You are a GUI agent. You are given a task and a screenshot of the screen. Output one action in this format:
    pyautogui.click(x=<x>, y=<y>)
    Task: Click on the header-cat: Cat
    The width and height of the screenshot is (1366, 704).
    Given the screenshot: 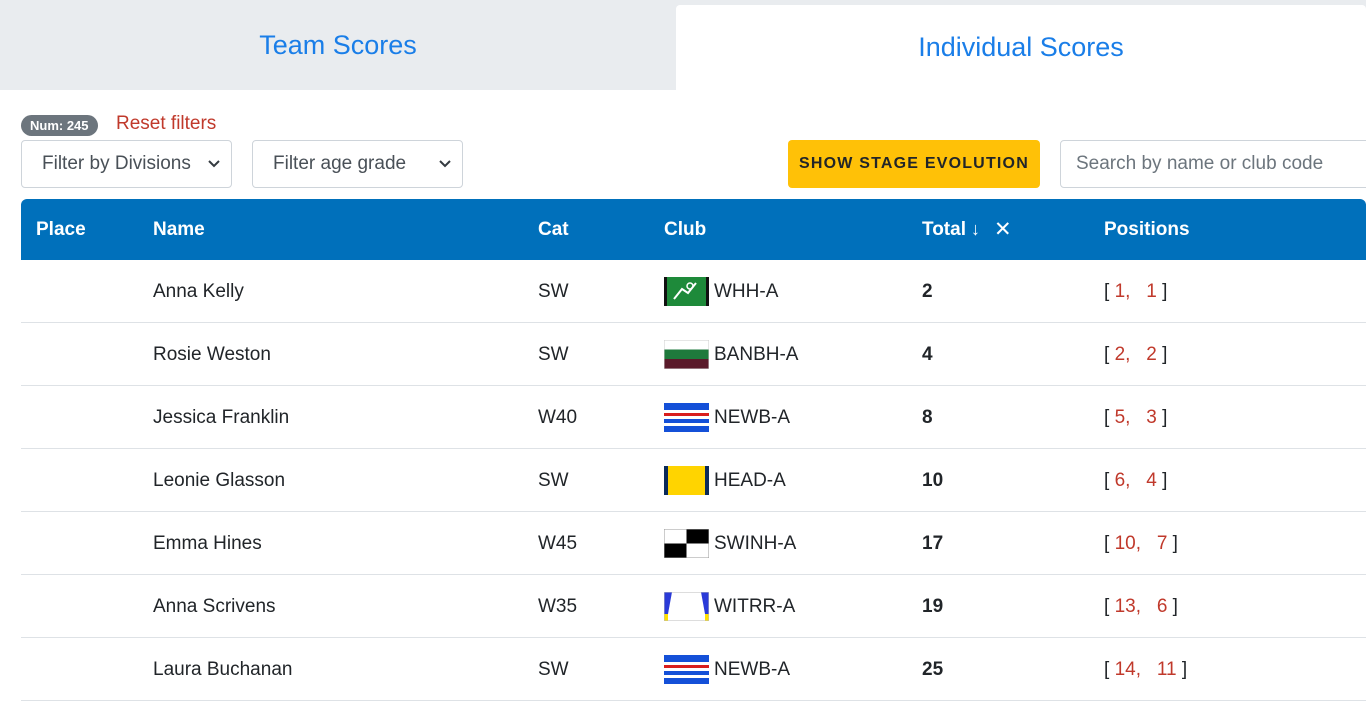 What is the action you would take?
    pyautogui.click(x=553, y=229)
    